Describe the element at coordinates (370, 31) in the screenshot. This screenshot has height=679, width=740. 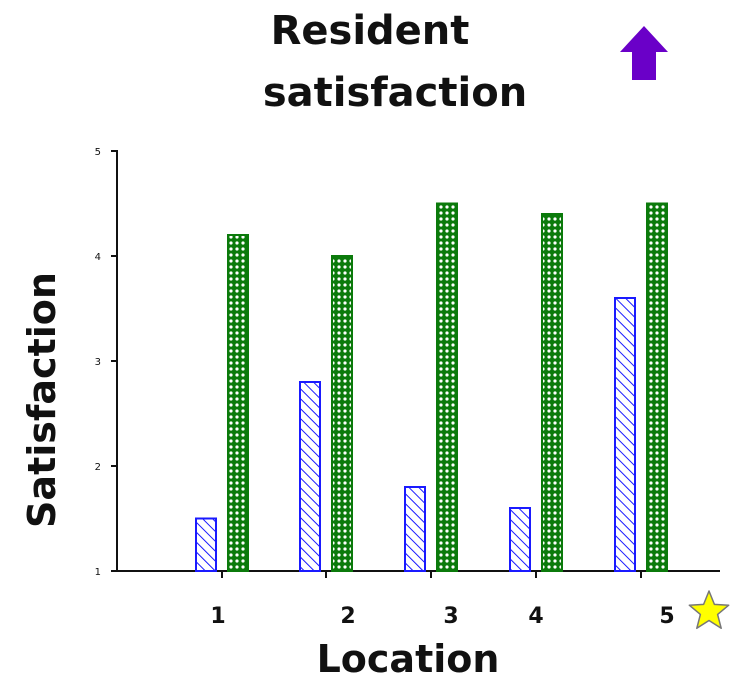
I see `chart-title-line-1: Resident` at that location.